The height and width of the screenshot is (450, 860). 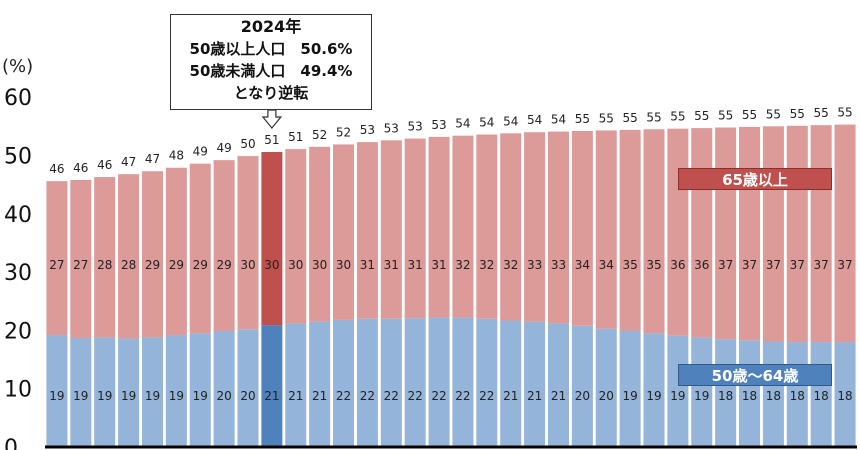 I want to click on y-tick-label: 0, so click(x=11, y=443).